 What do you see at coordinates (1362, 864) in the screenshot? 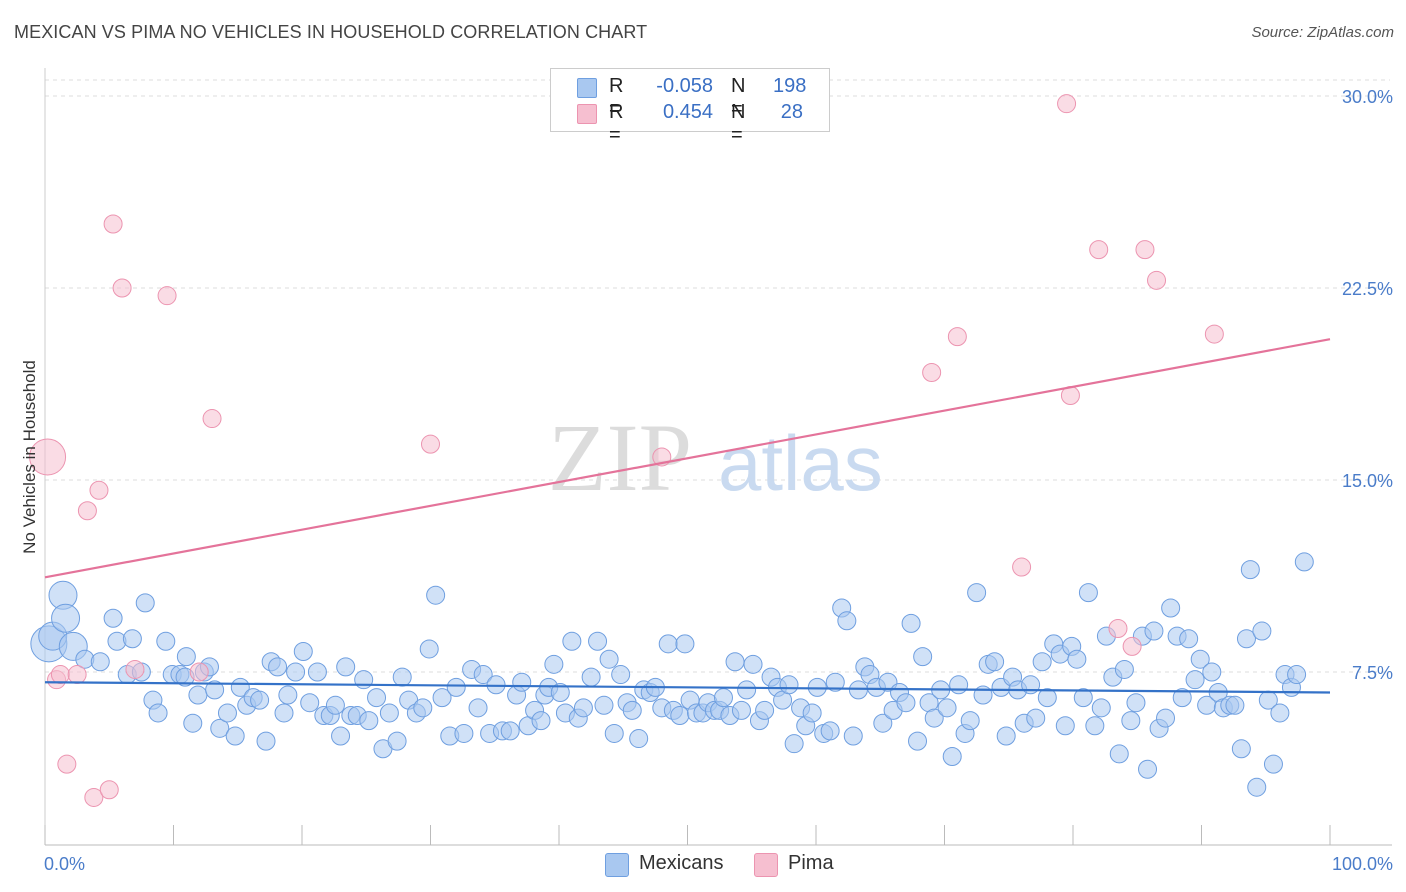
I see `x-tick-label: 100.0%` at bounding box center [1362, 864].